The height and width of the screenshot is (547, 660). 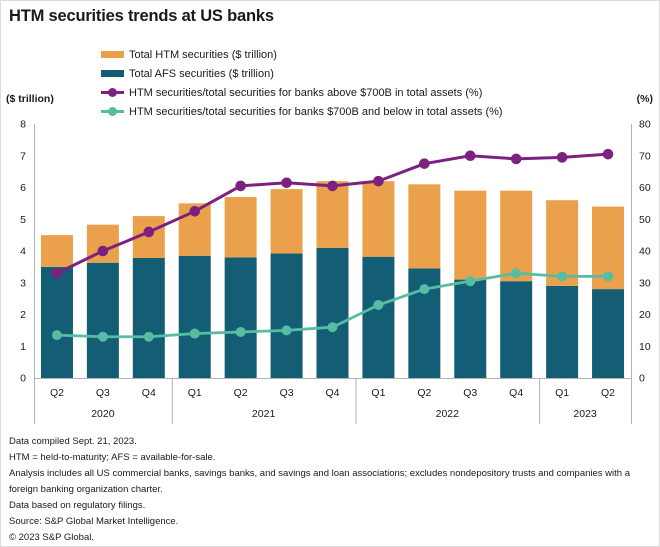 I want to click on green-line-swatch-icon, so click(x=112, y=111).